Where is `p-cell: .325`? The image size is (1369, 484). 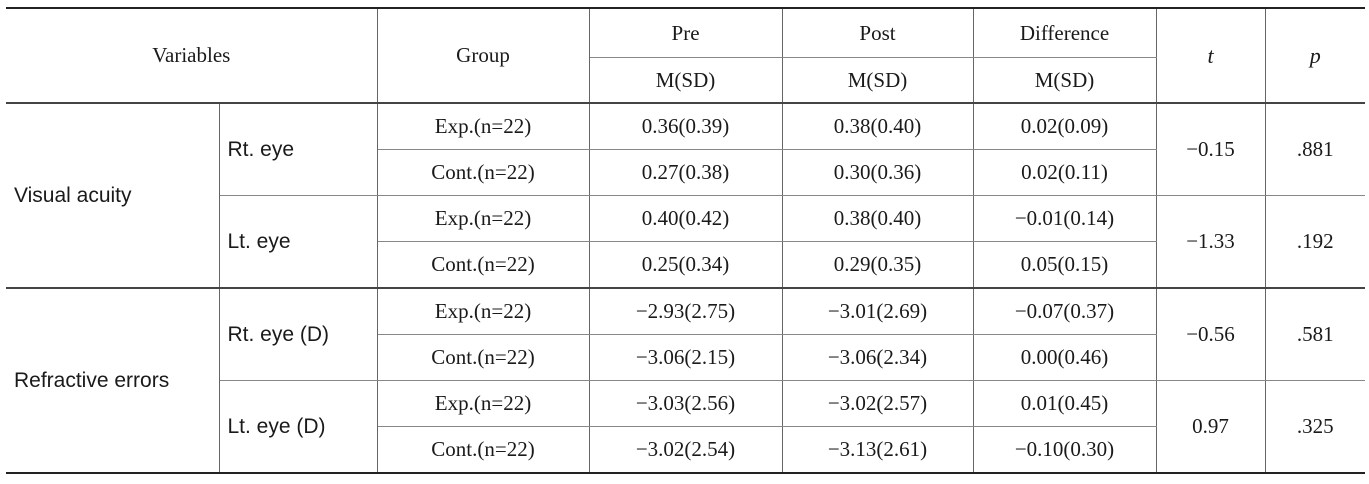
p-cell: .325 is located at coordinates (1315, 427).